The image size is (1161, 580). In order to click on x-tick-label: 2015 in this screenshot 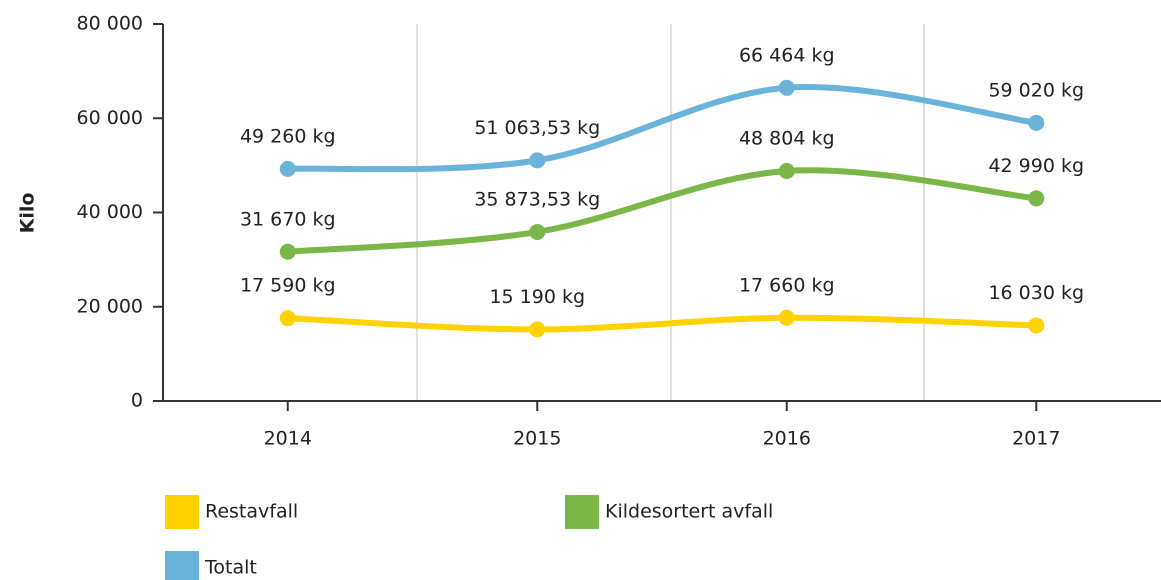, I will do `click(537, 439)`.